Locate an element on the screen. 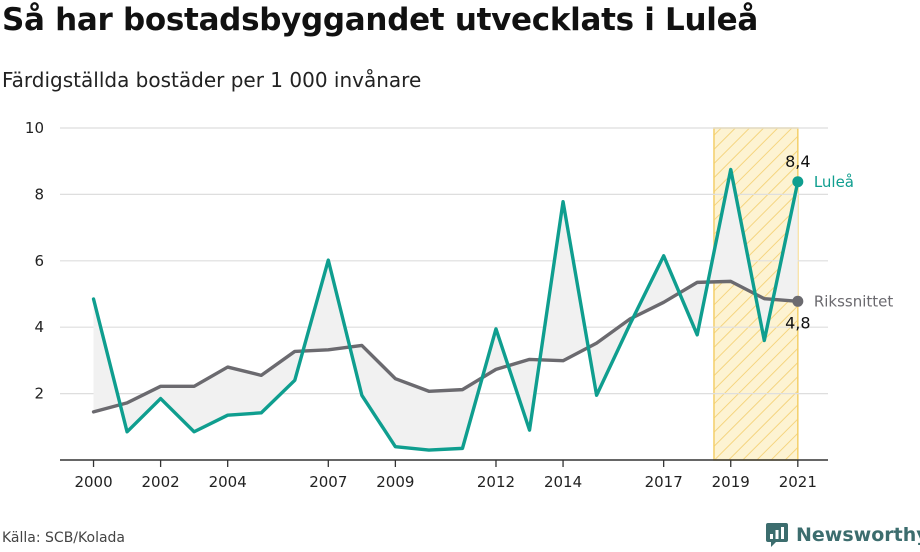  y-tick-label: 8 is located at coordinates (39, 194).